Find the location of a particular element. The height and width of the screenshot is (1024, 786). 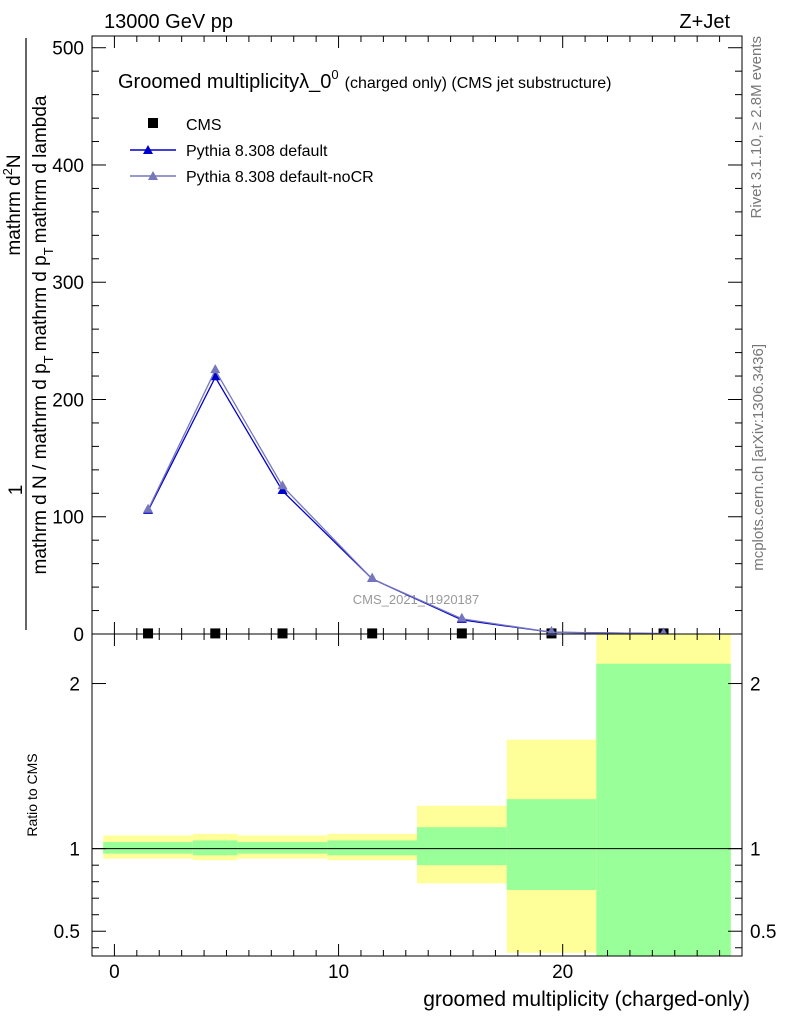

y-tick-label: 0 is located at coordinates (78, 635).